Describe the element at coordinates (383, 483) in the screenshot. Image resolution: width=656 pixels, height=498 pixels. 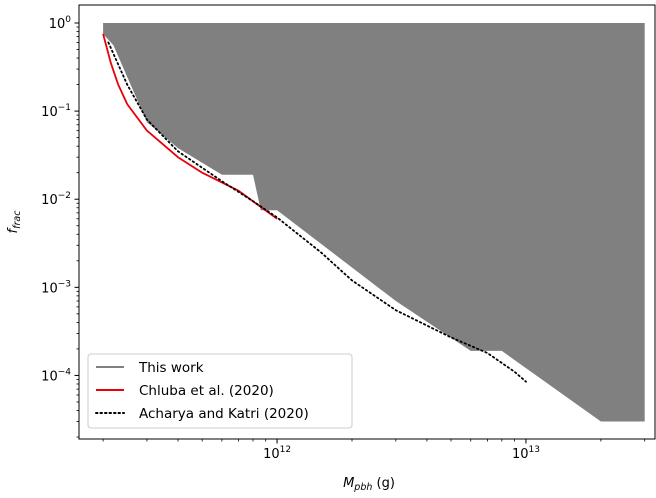
I see `x-axis-label-unit: (g)` at that location.